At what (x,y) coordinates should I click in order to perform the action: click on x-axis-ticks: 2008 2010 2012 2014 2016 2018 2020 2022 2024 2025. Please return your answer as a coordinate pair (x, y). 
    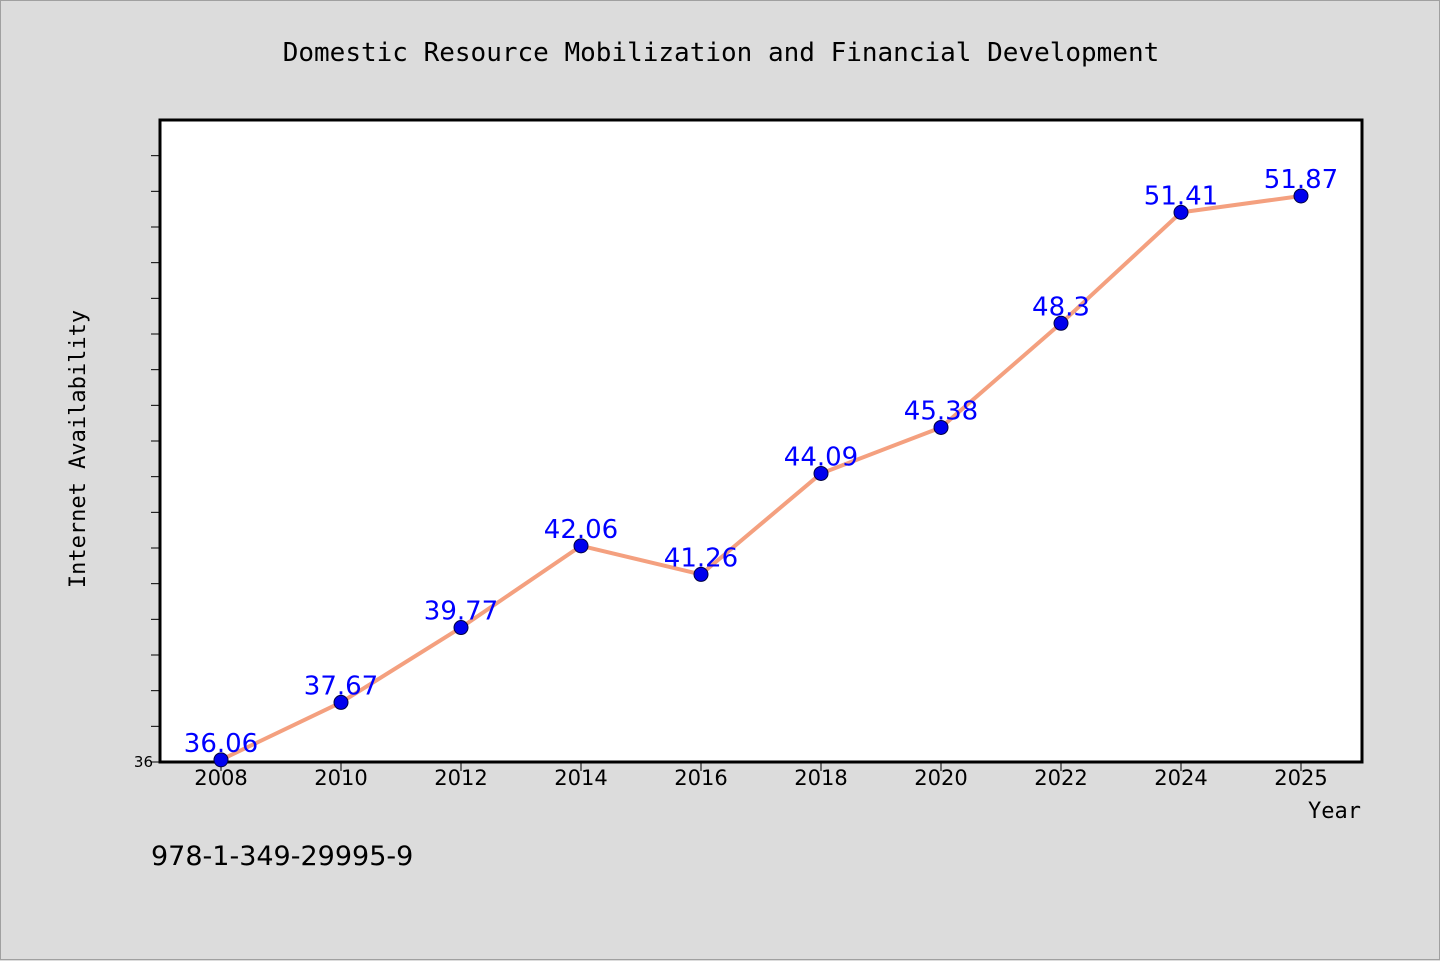
    Looking at the image, I should click on (761, 776).